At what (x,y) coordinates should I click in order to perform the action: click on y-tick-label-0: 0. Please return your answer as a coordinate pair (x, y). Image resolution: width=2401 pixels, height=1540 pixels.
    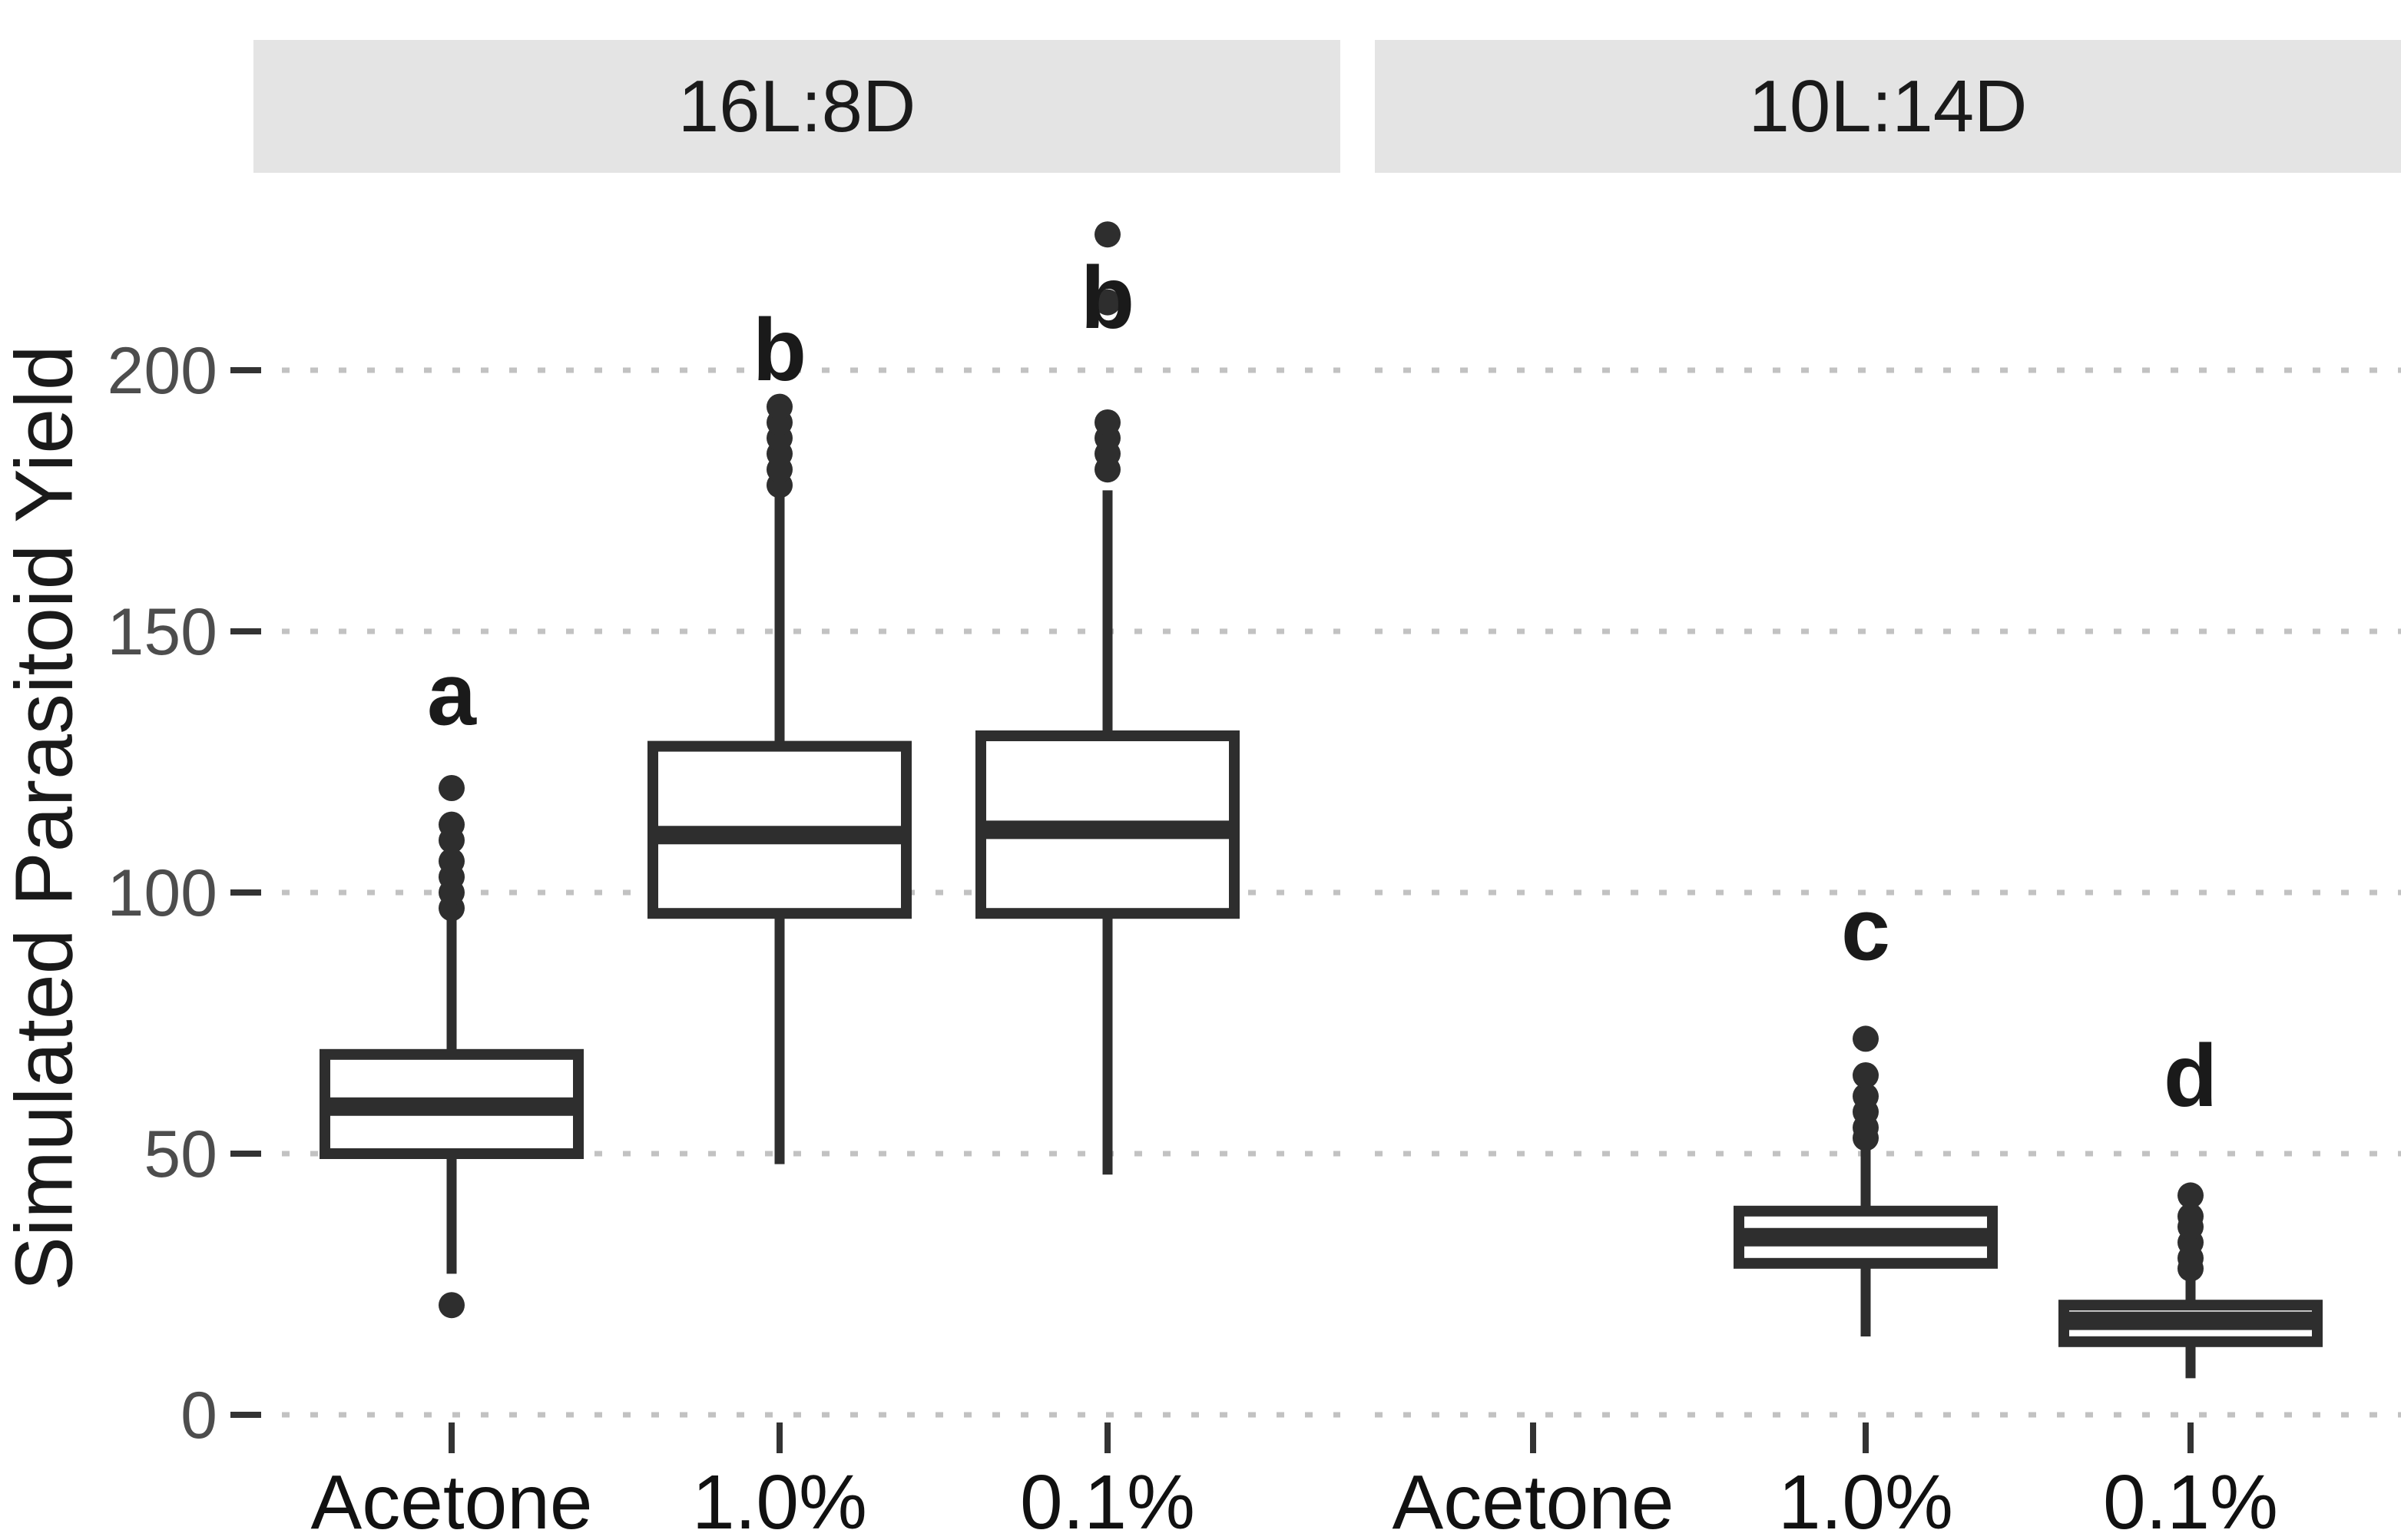
    Looking at the image, I should click on (198, 1415).